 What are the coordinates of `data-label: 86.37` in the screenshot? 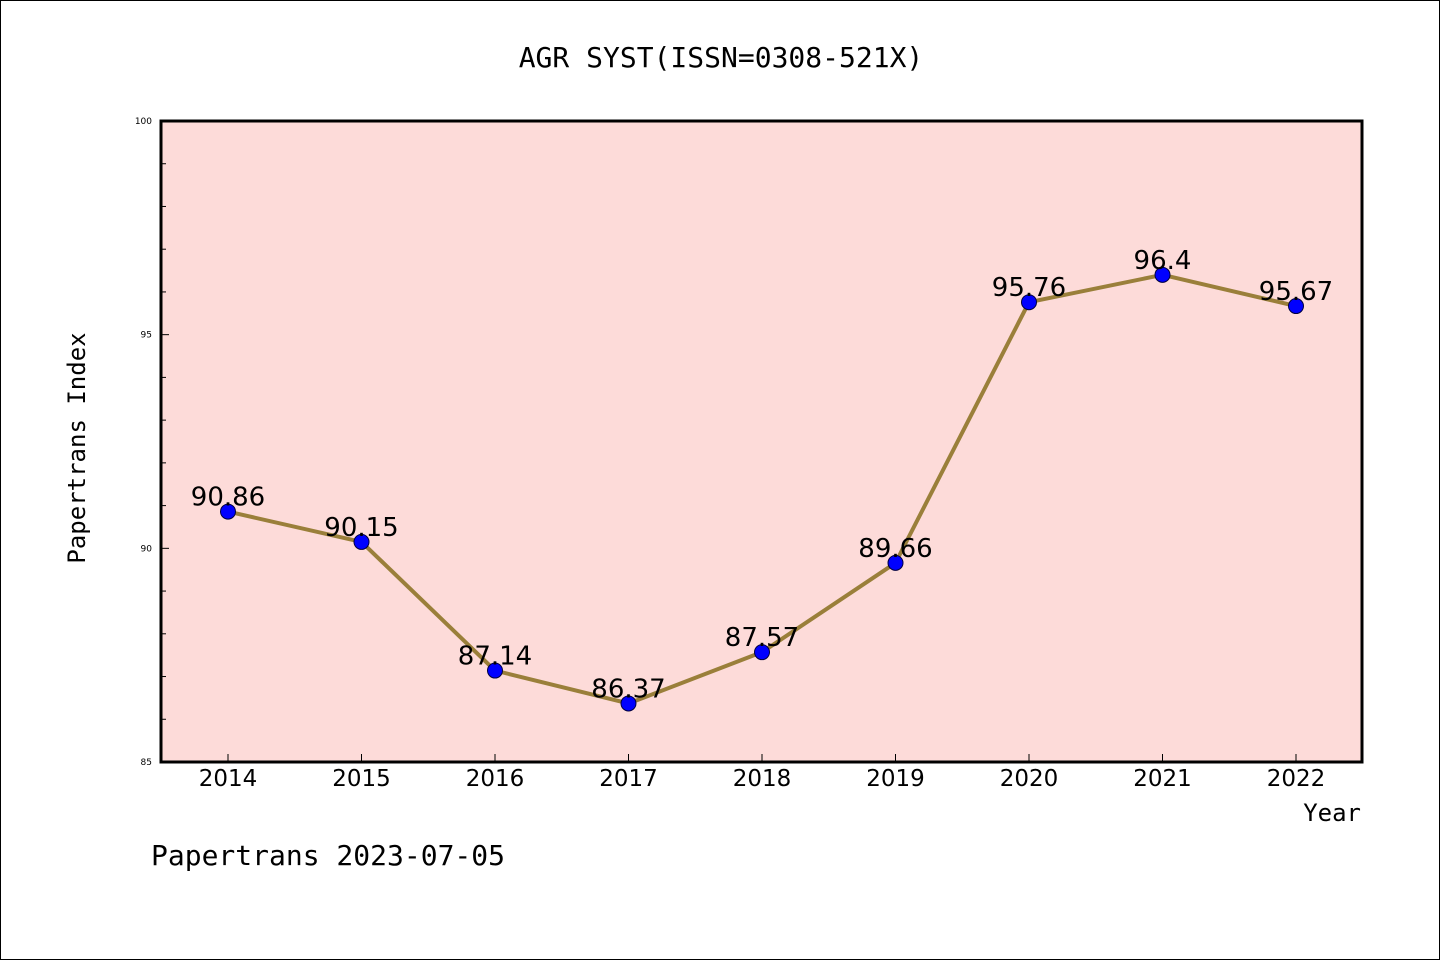 It's located at (628, 689).